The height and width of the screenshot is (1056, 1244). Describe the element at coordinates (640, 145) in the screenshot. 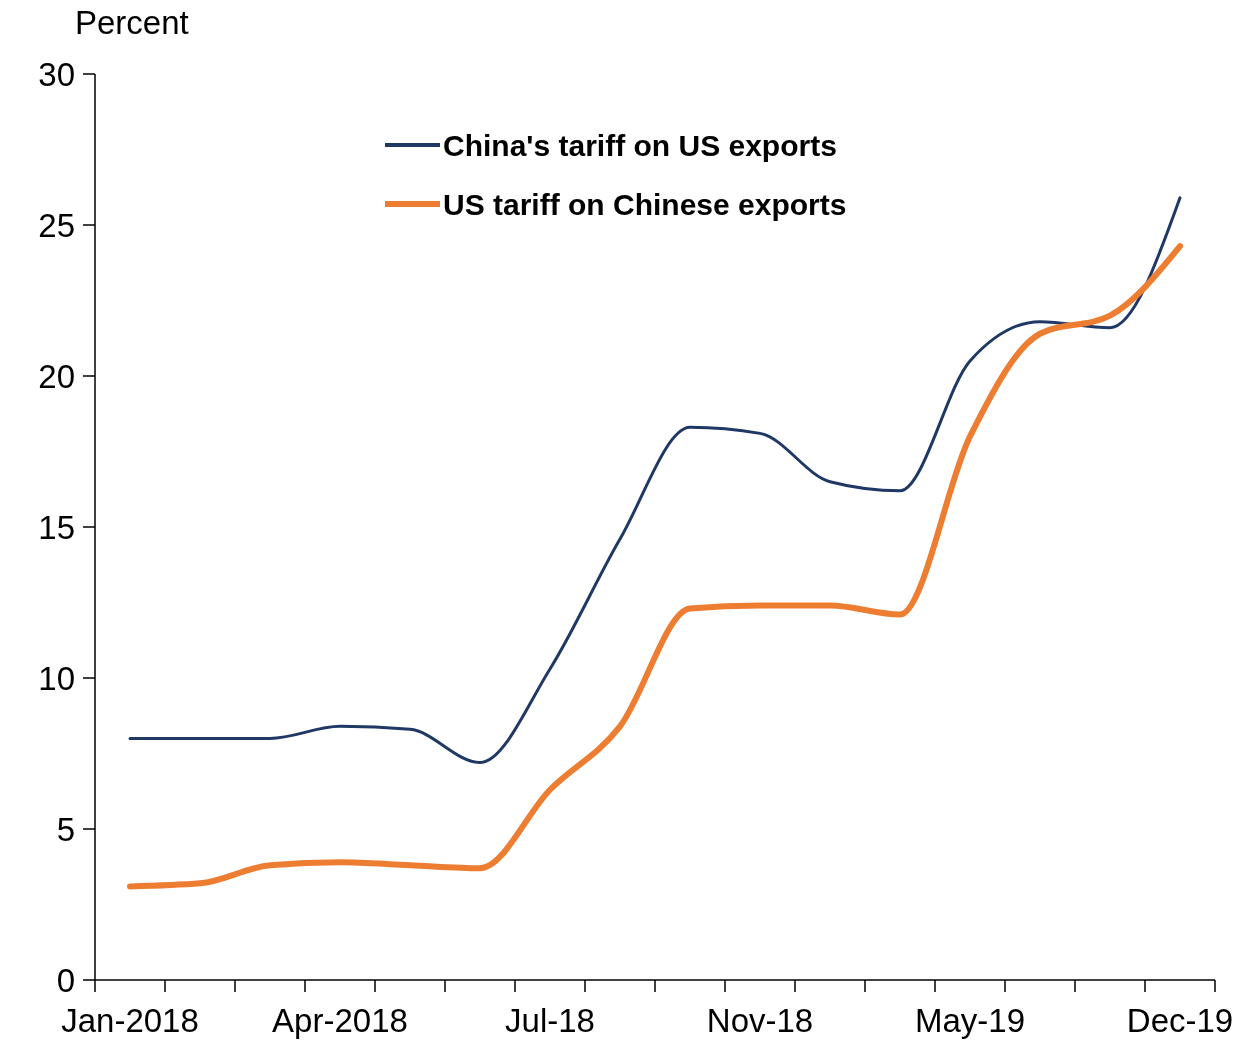

I see `legend-label: China's tariff on US exports` at that location.